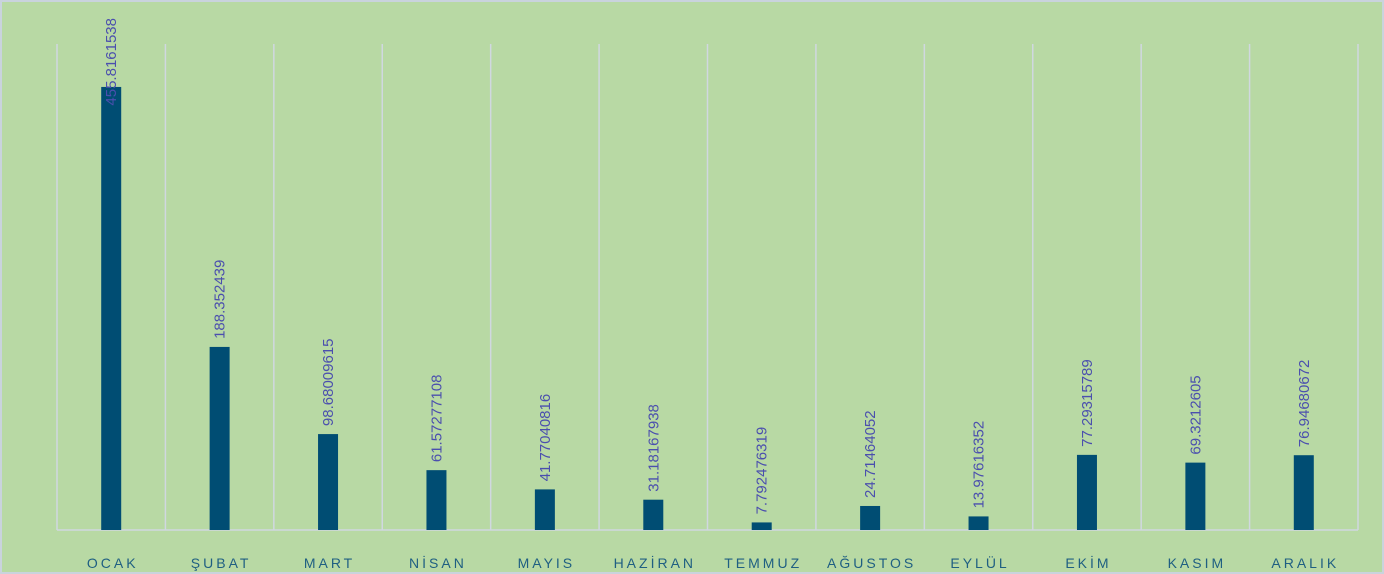 The height and width of the screenshot is (574, 1384). I want to click on x-tick-label: AĞUSTOS, so click(871, 563).